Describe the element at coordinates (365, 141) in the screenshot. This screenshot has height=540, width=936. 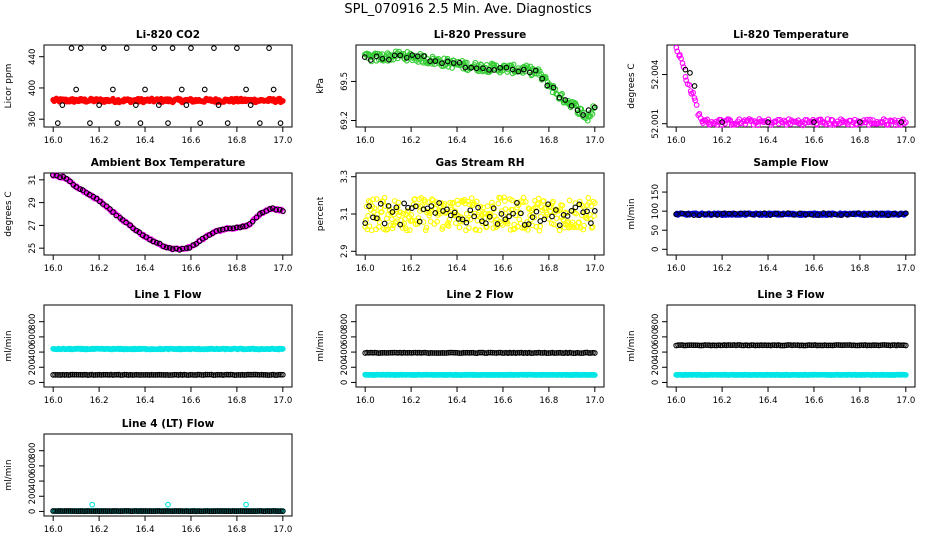
I see `x-tick-label: 16.0` at that location.